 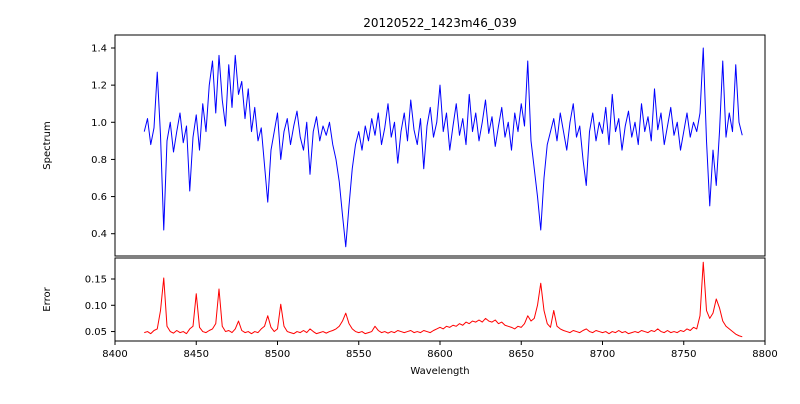 What do you see at coordinates (96, 306) in the screenshot?
I see `error-y-tick-label: 0.10` at bounding box center [96, 306].